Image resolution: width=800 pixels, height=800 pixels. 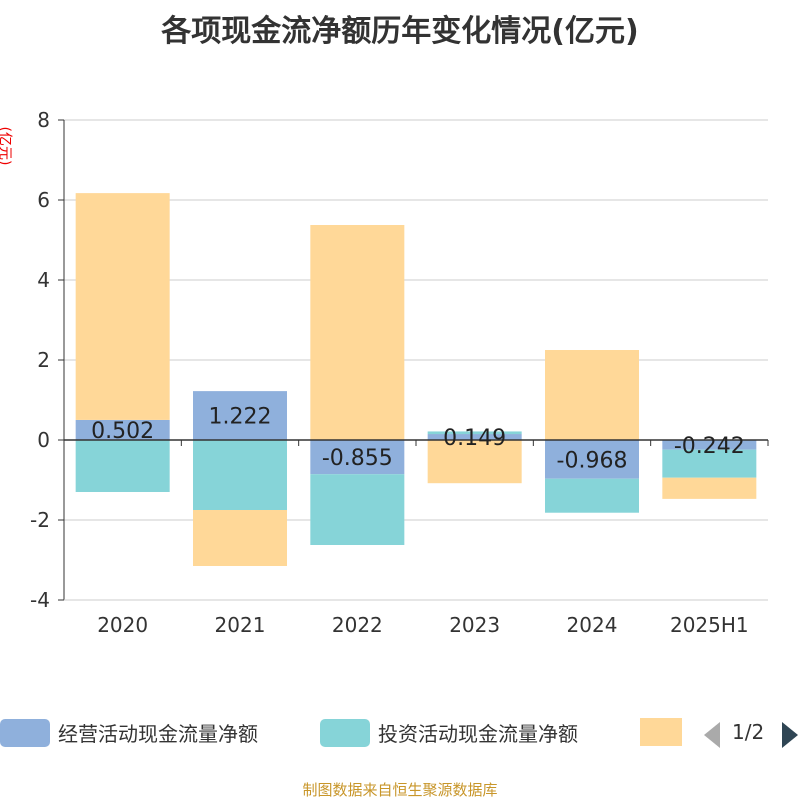 I want to click on x-tick-label: 2022, so click(x=357, y=625).